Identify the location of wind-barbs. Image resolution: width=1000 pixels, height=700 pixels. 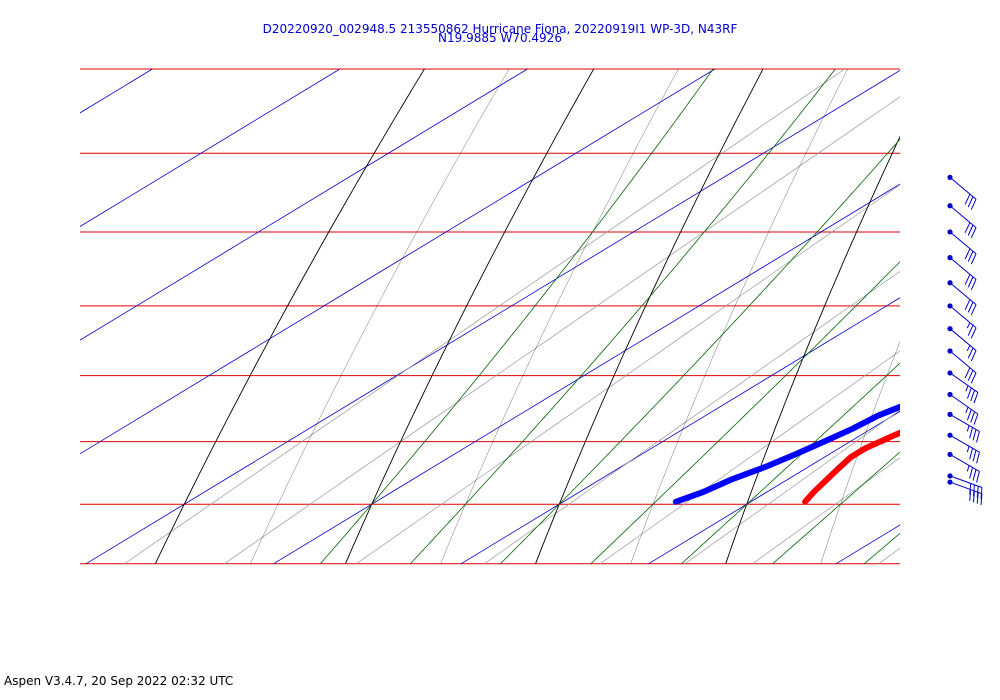
(965, 340).